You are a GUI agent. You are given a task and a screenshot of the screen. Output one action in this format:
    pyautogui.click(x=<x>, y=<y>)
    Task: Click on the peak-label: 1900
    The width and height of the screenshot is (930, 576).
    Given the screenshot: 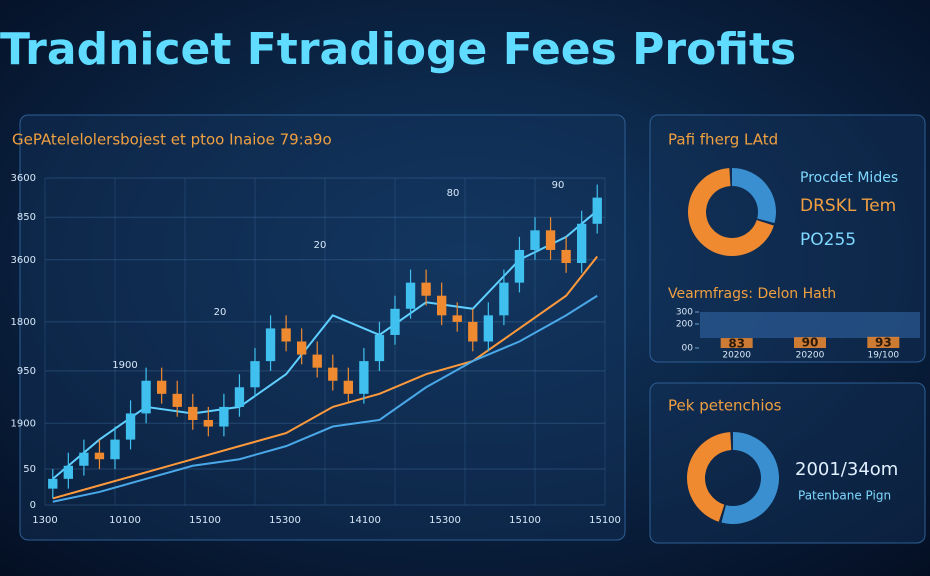 What is the action you would take?
    pyautogui.click(x=124, y=365)
    